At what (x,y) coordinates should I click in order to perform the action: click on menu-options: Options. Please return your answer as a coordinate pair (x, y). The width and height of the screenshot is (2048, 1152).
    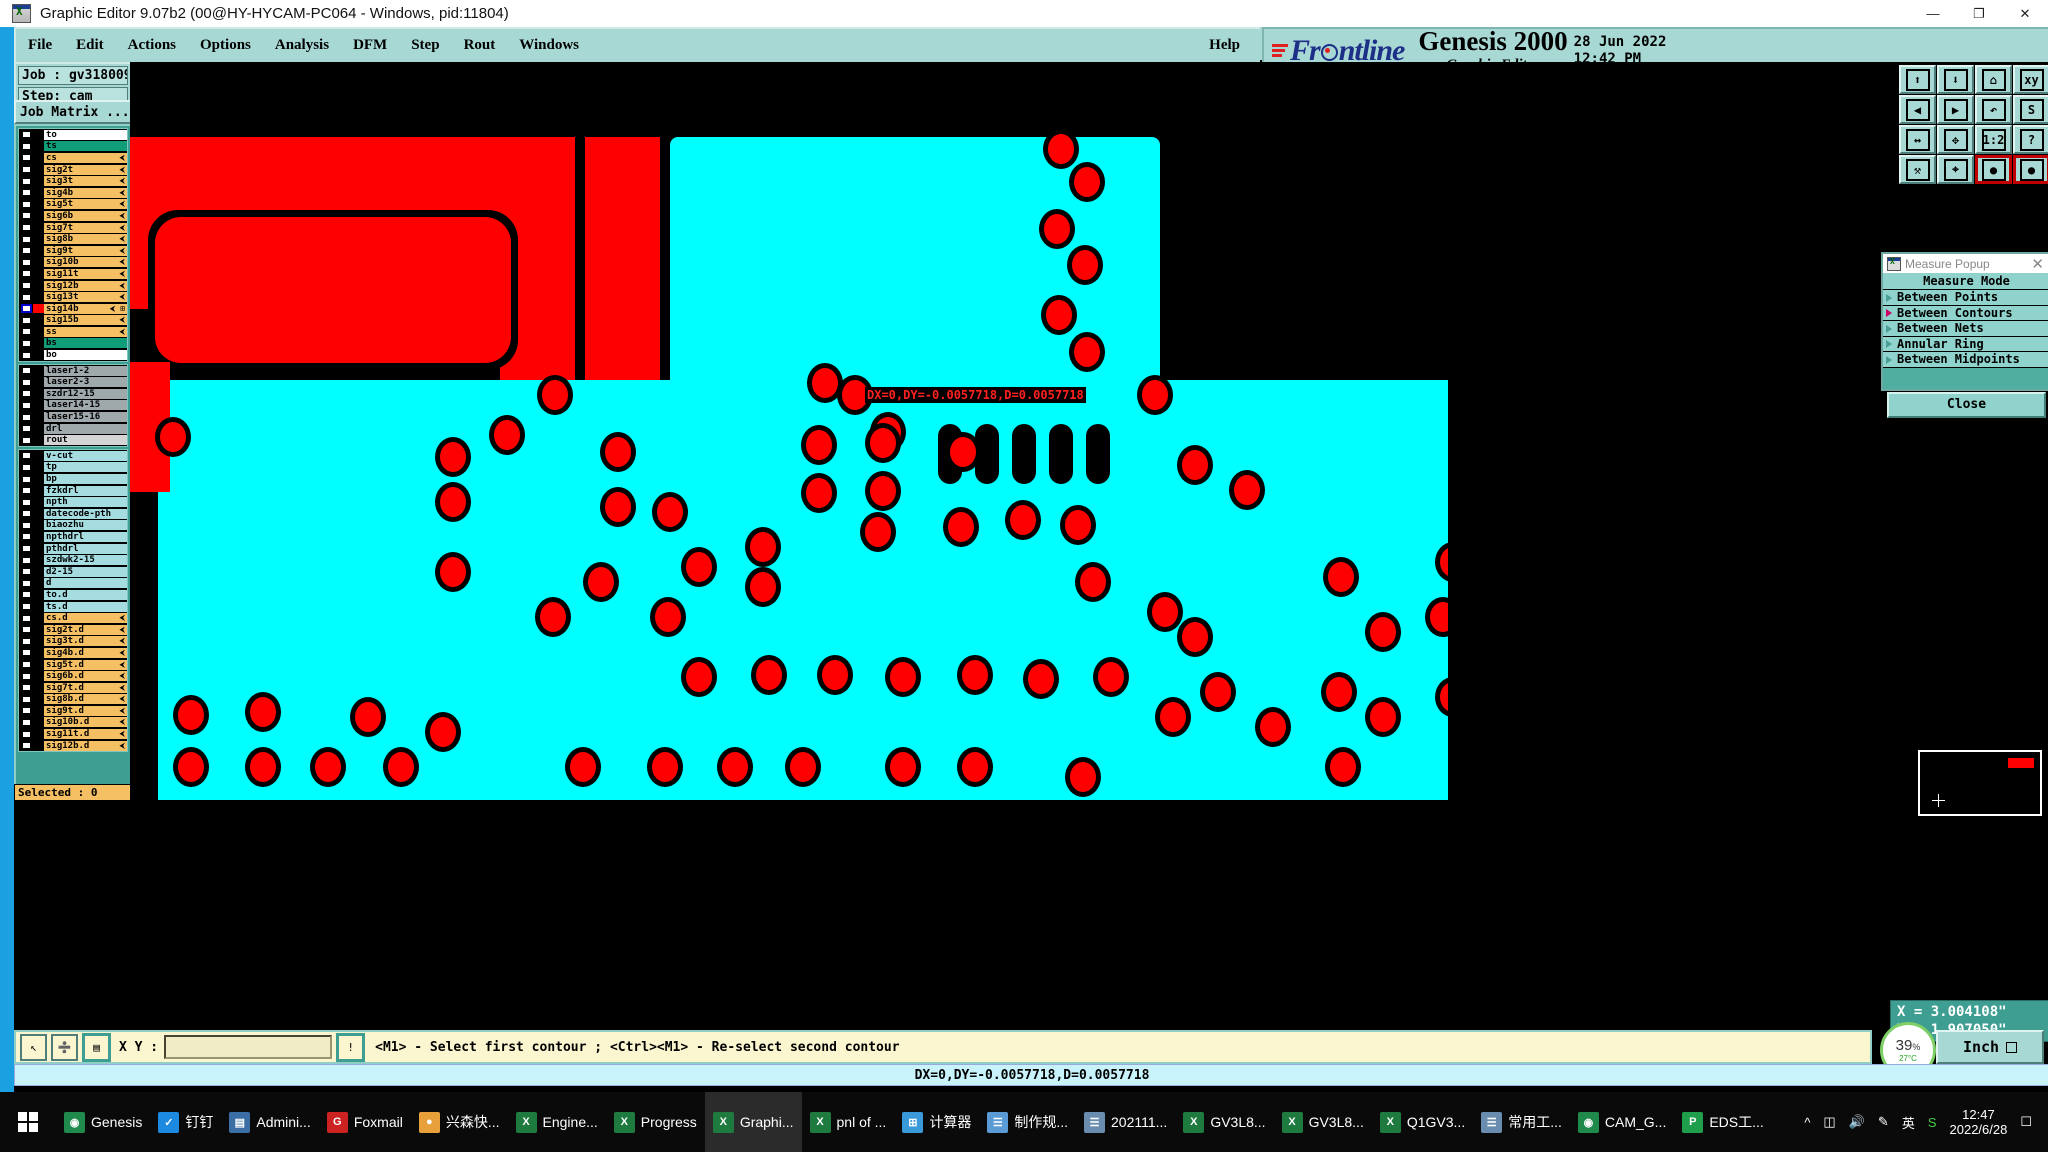
    Looking at the image, I should click on (225, 45).